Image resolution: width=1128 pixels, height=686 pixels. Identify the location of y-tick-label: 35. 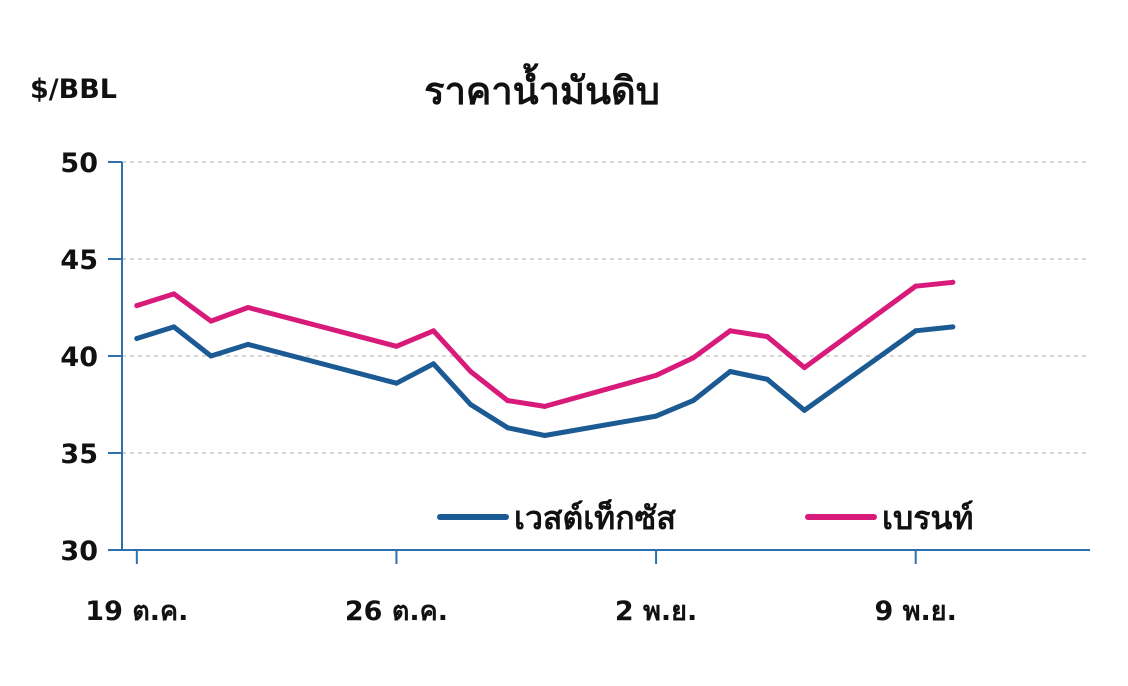
(79, 454).